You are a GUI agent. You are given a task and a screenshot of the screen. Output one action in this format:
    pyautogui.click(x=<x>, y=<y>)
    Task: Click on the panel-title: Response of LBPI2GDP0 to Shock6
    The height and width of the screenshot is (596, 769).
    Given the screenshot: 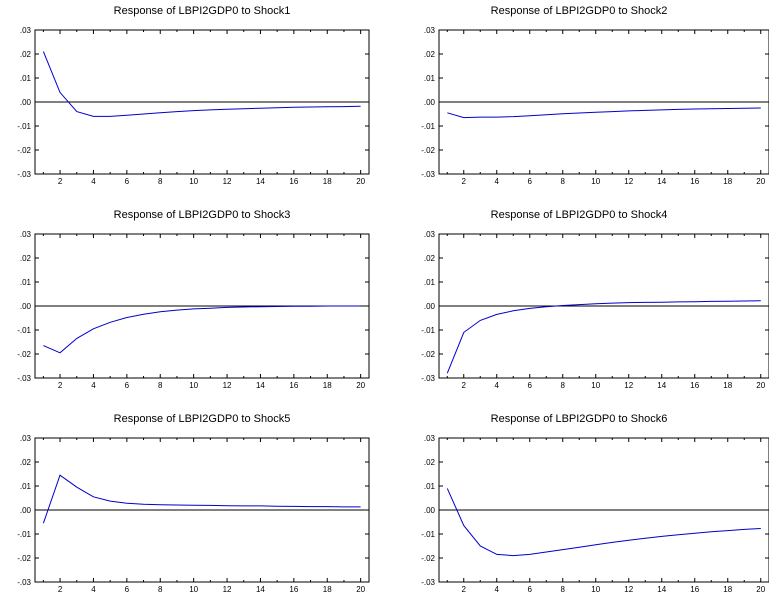 What is the action you would take?
    pyautogui.click(x=579, y=419)
    